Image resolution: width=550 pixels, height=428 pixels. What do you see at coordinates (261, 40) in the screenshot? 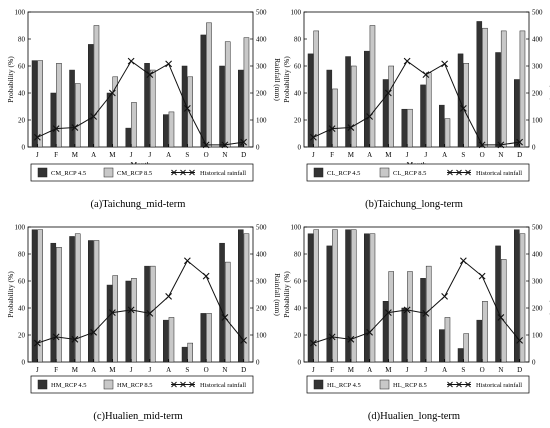
I see `y2-tick-label: 400` at bounding box center [261, 40].